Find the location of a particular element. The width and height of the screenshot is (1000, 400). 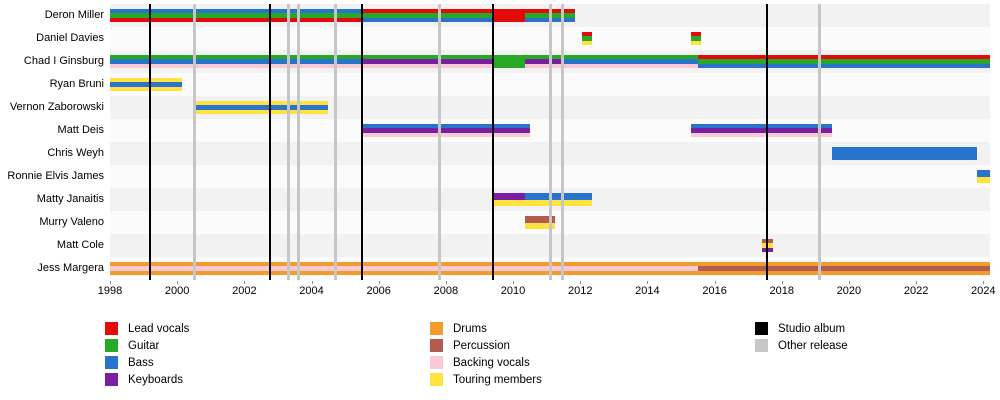

legend-column: Lead vocals Guitar Bass Keyboards is located at coordinates (147, 354).